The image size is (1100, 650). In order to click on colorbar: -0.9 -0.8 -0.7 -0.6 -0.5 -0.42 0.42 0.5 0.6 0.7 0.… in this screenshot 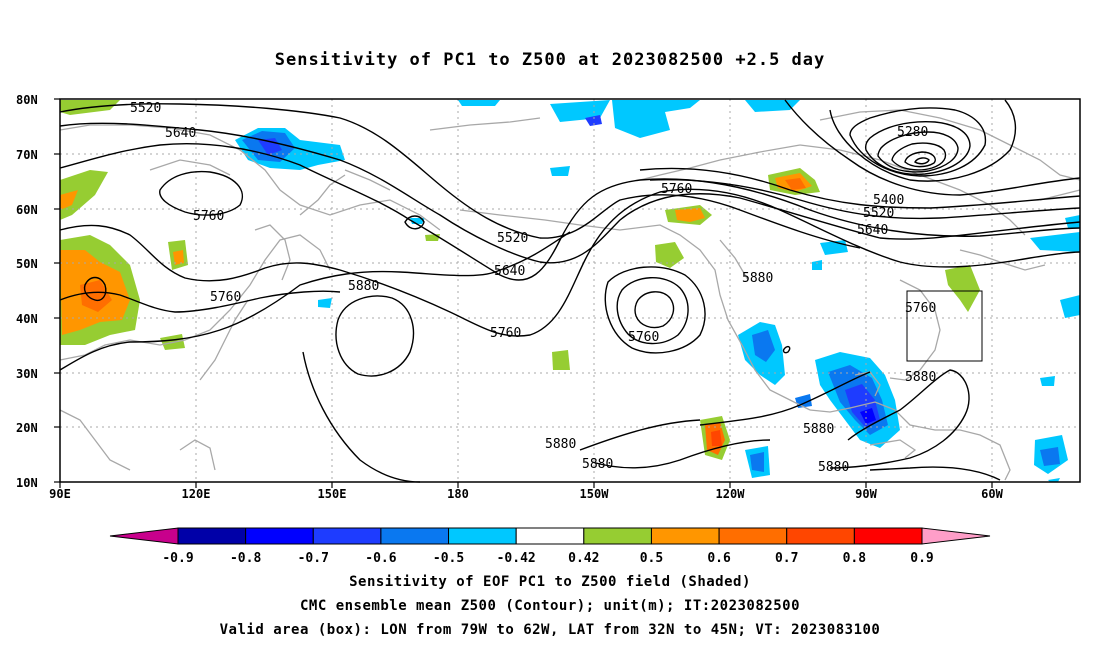, I will do `click(550, 546)`.